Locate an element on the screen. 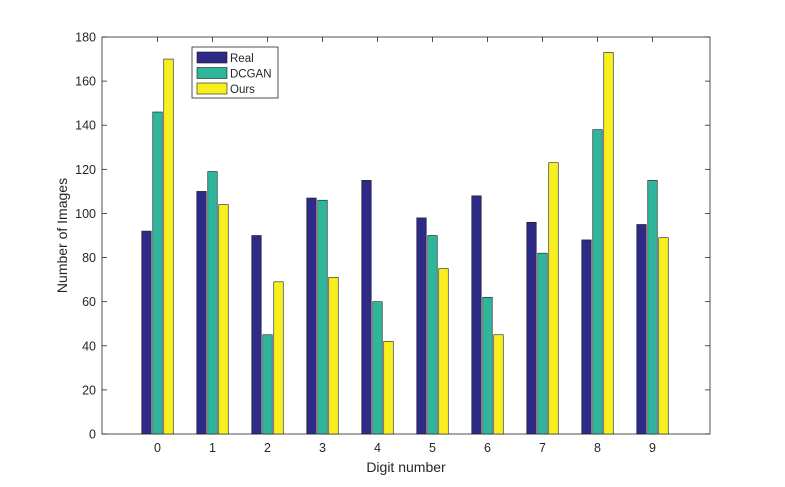 The height and width of the screenshot is (487, 785). legend-swatch-real is located at coordinates (212, 57).